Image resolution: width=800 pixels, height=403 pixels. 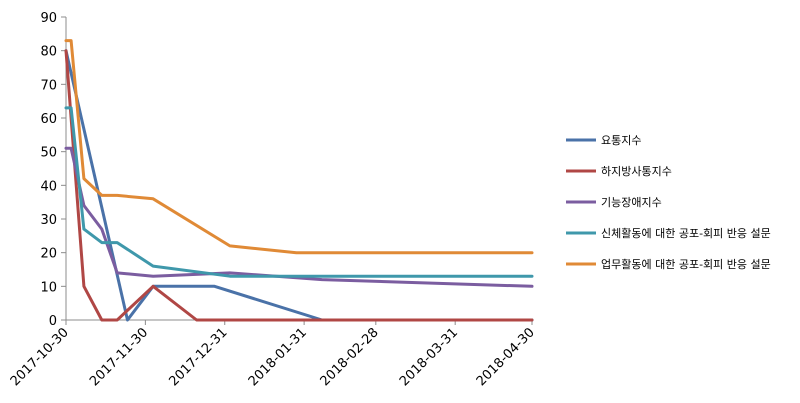 What do you see at coordinates (48, 153) in the screenshot?
I see `y-tick-label: 50` at bounding box center [48, 153].